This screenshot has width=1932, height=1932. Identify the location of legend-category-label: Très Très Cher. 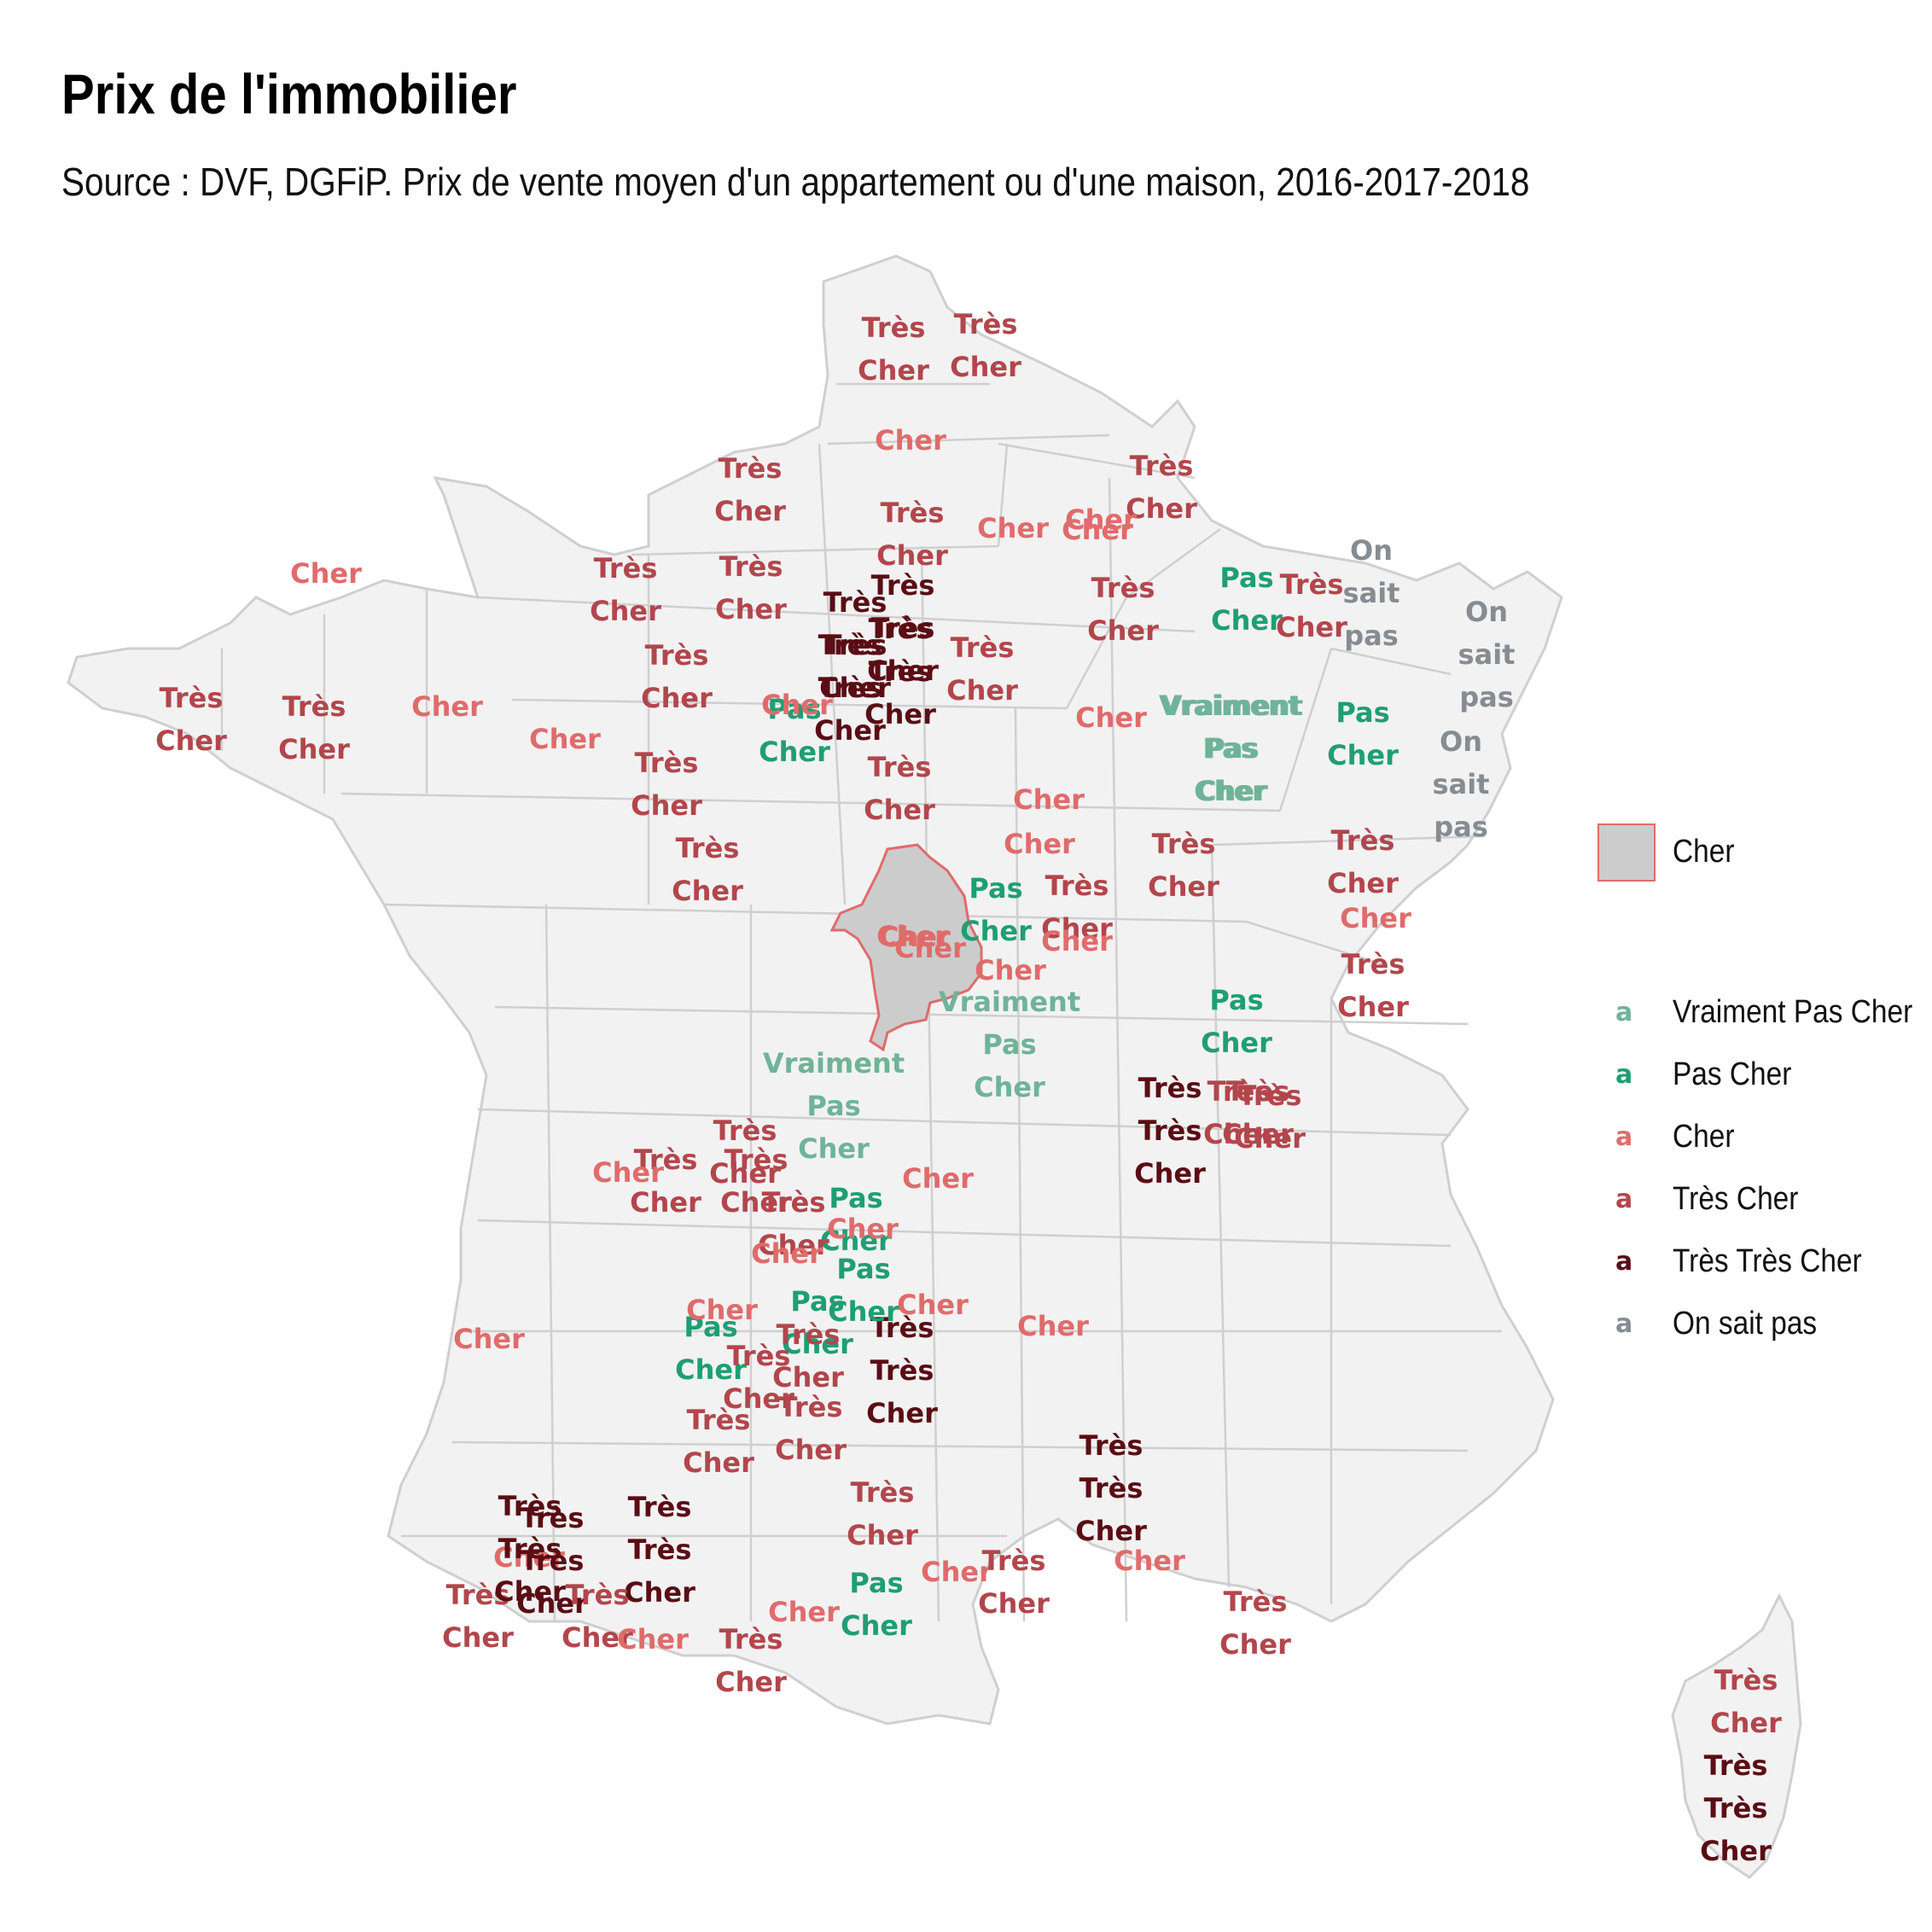
(1767, 1261).